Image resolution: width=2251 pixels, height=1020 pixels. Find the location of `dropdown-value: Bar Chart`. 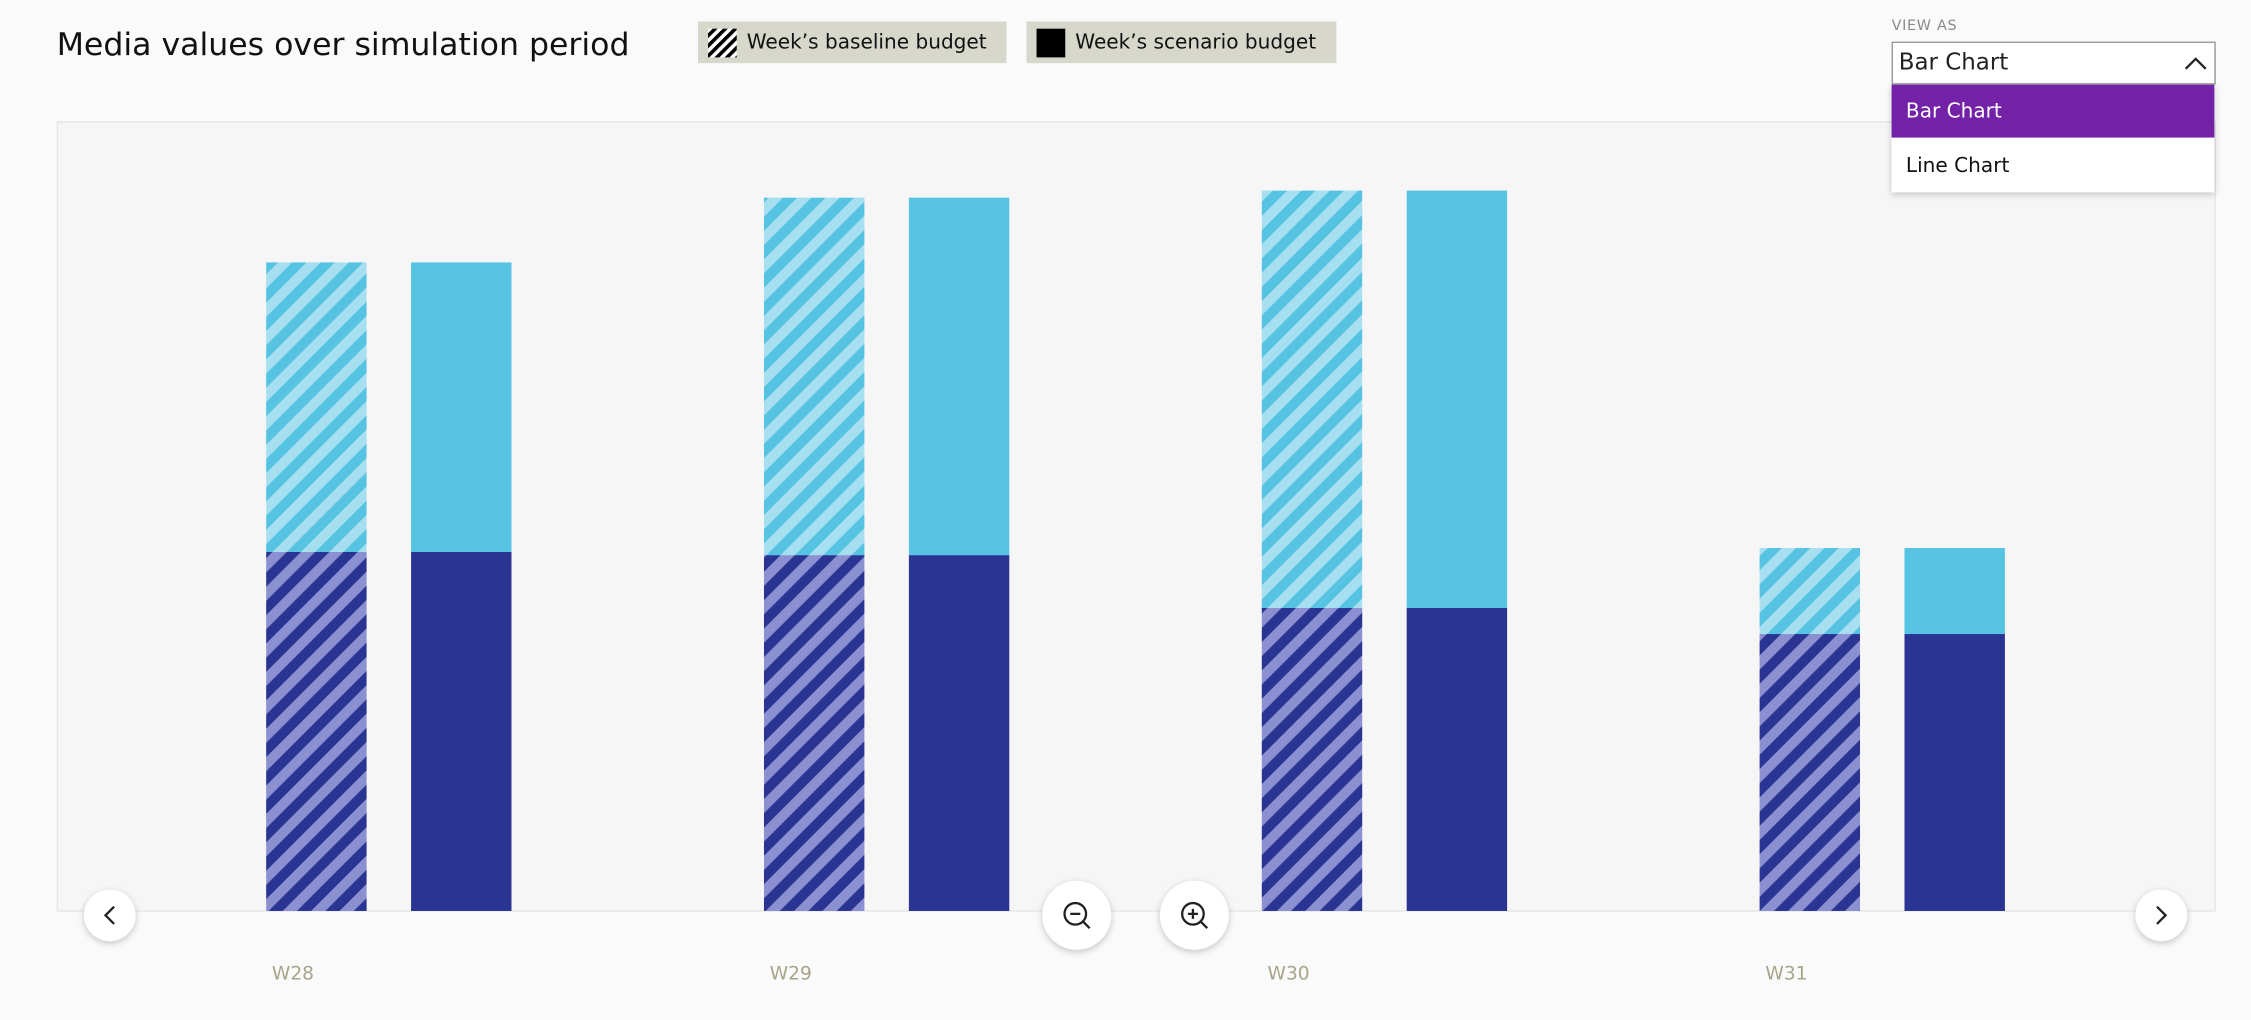

dropdown-value: Bar Chart is located at coordinates (1954, 63).